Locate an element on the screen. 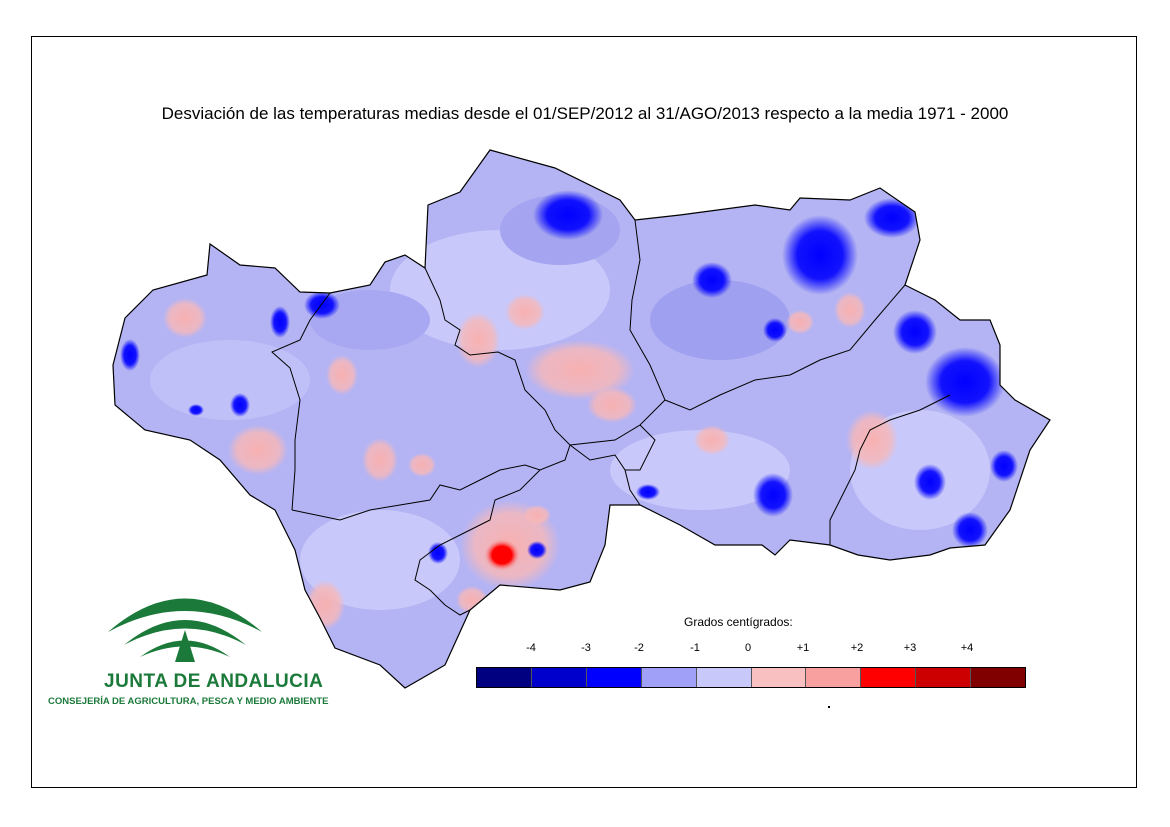 This screenshot has height=827, width=1170. malaga-border is located at coordinates (477, 542).